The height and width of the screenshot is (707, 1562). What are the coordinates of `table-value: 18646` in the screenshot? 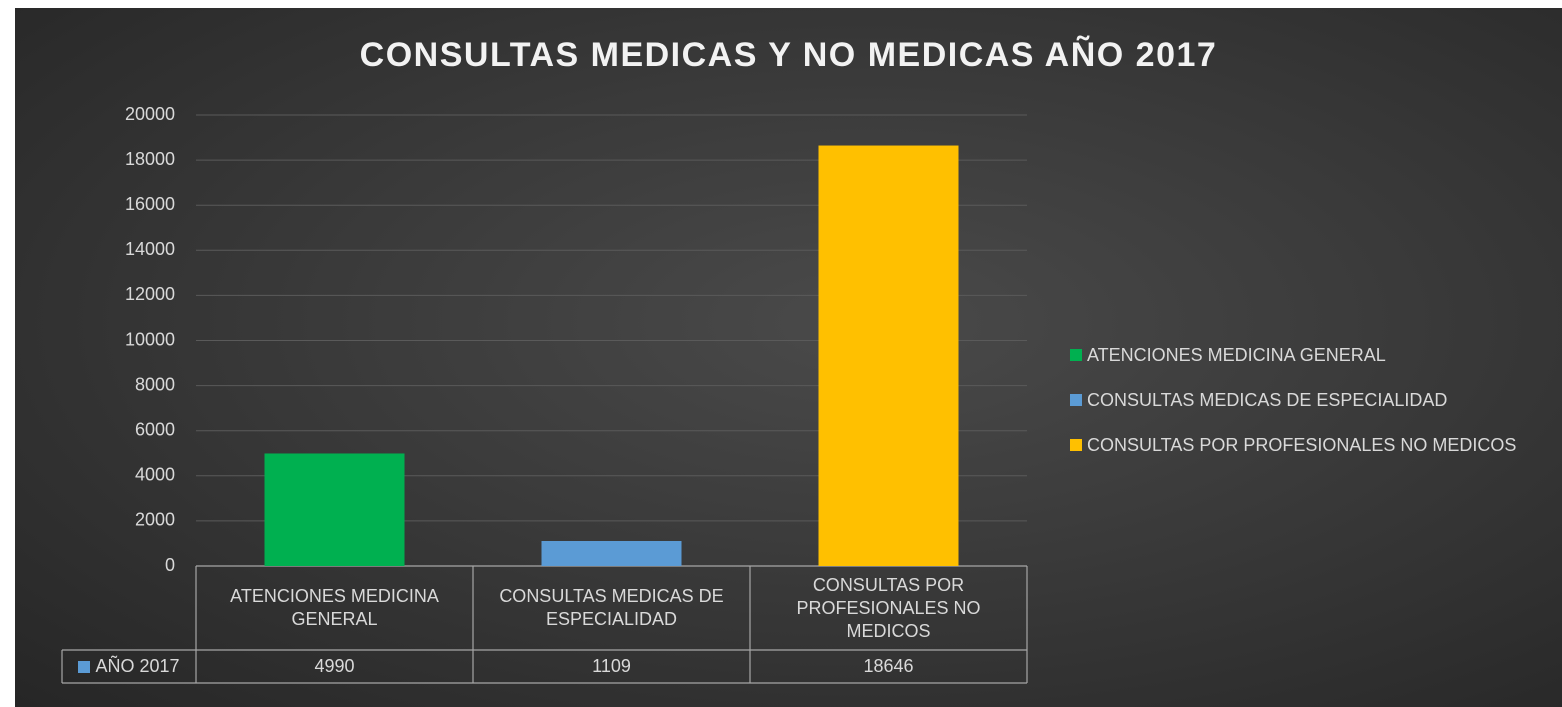 It's located at (888, 666).